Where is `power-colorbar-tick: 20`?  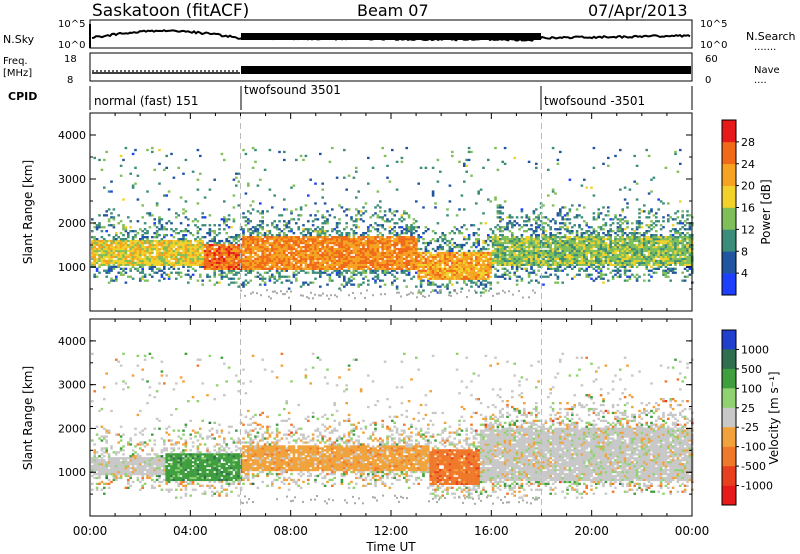
power-colorbar-tick: 20 is located at coordinates (748, 186).